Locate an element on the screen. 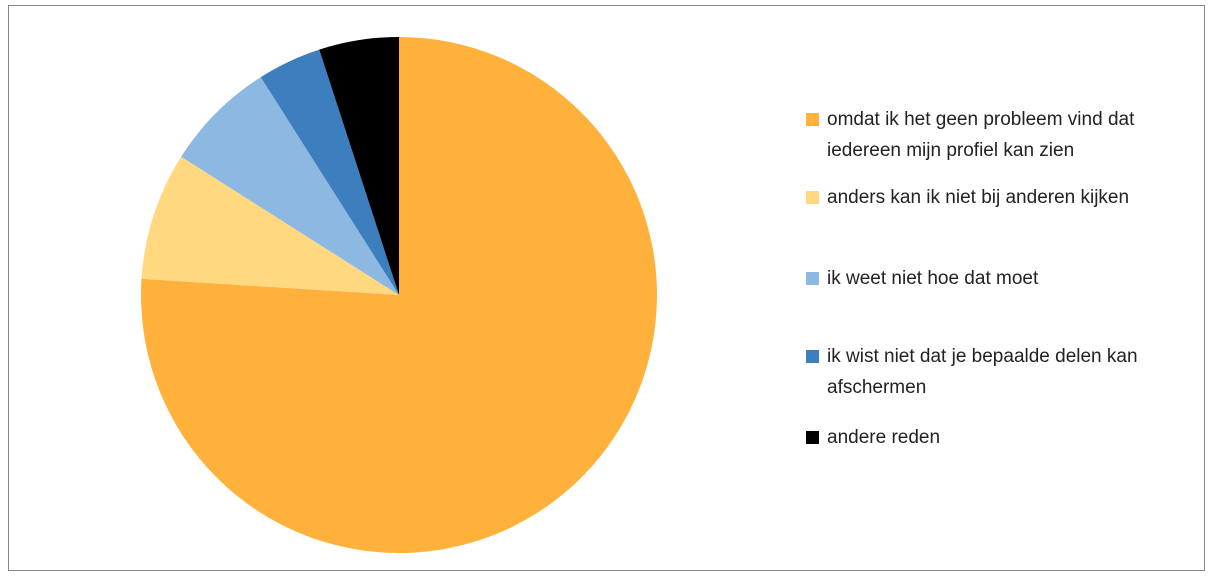 Image resolution: width=1215 pixels, height=578 pixels. legend-label: ik weet niet hoe dat moet is located at coordinates (933, 278).